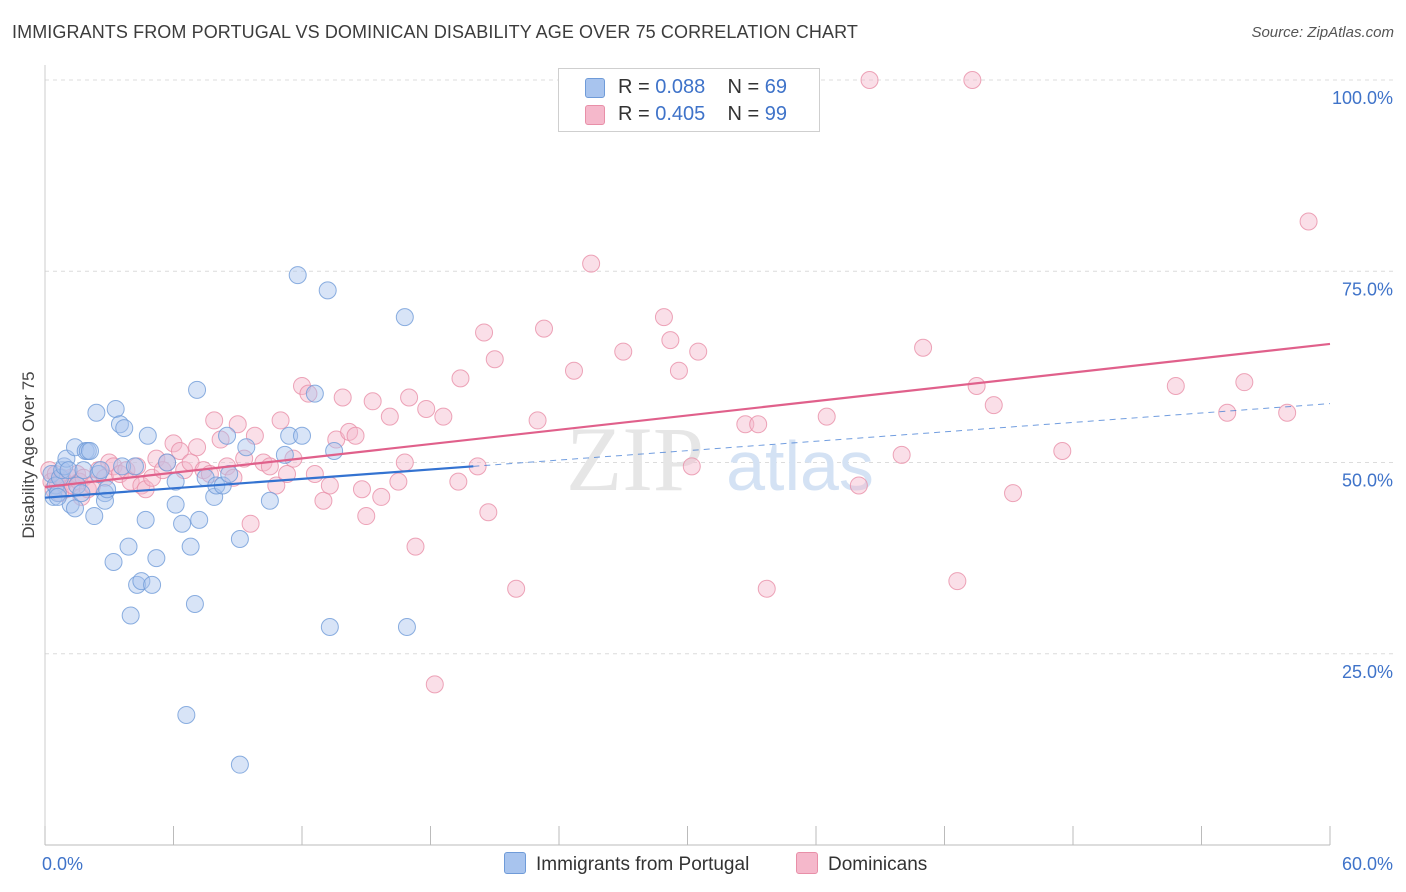 The width and height of the screenshot is (1406, 892). I want to click on chart-source: Source: ZipAtlas.com, so click(1322, 32).